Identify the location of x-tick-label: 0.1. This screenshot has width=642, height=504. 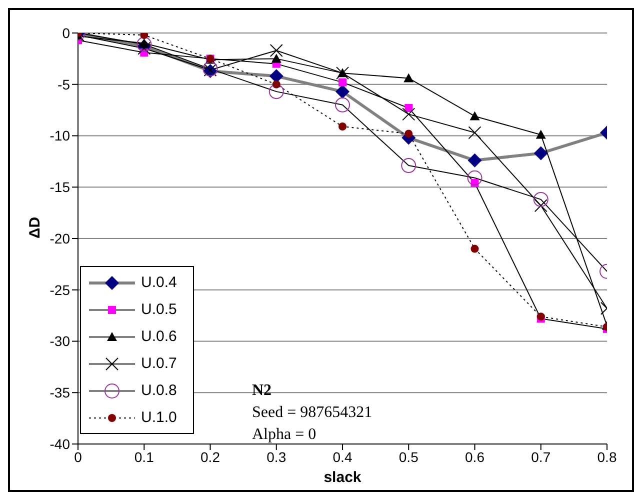
(144, 456).